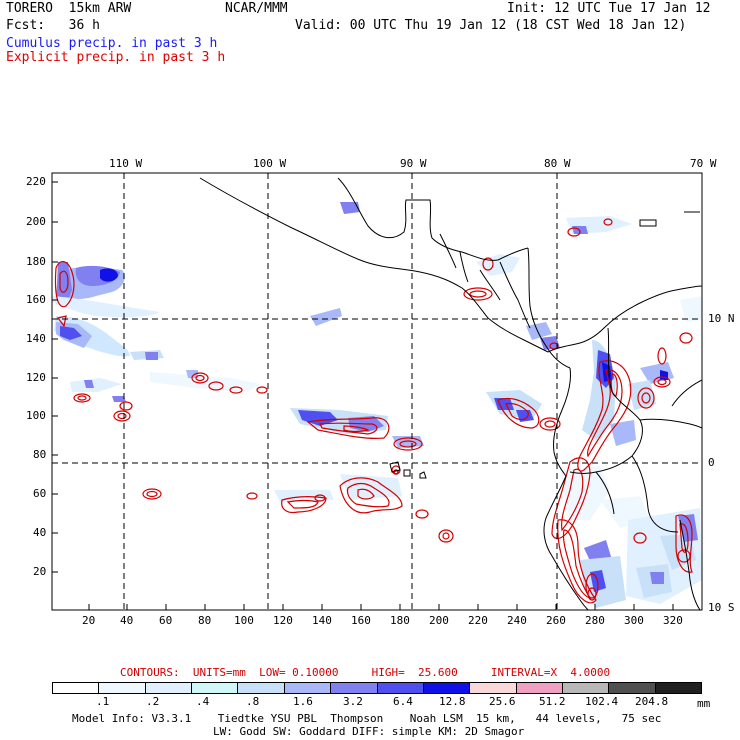 This screenshot has height=740, width=740. Describe the element at coordinates (556, 620) in the screenshot. I see `x-tick-label: 260` at that location.